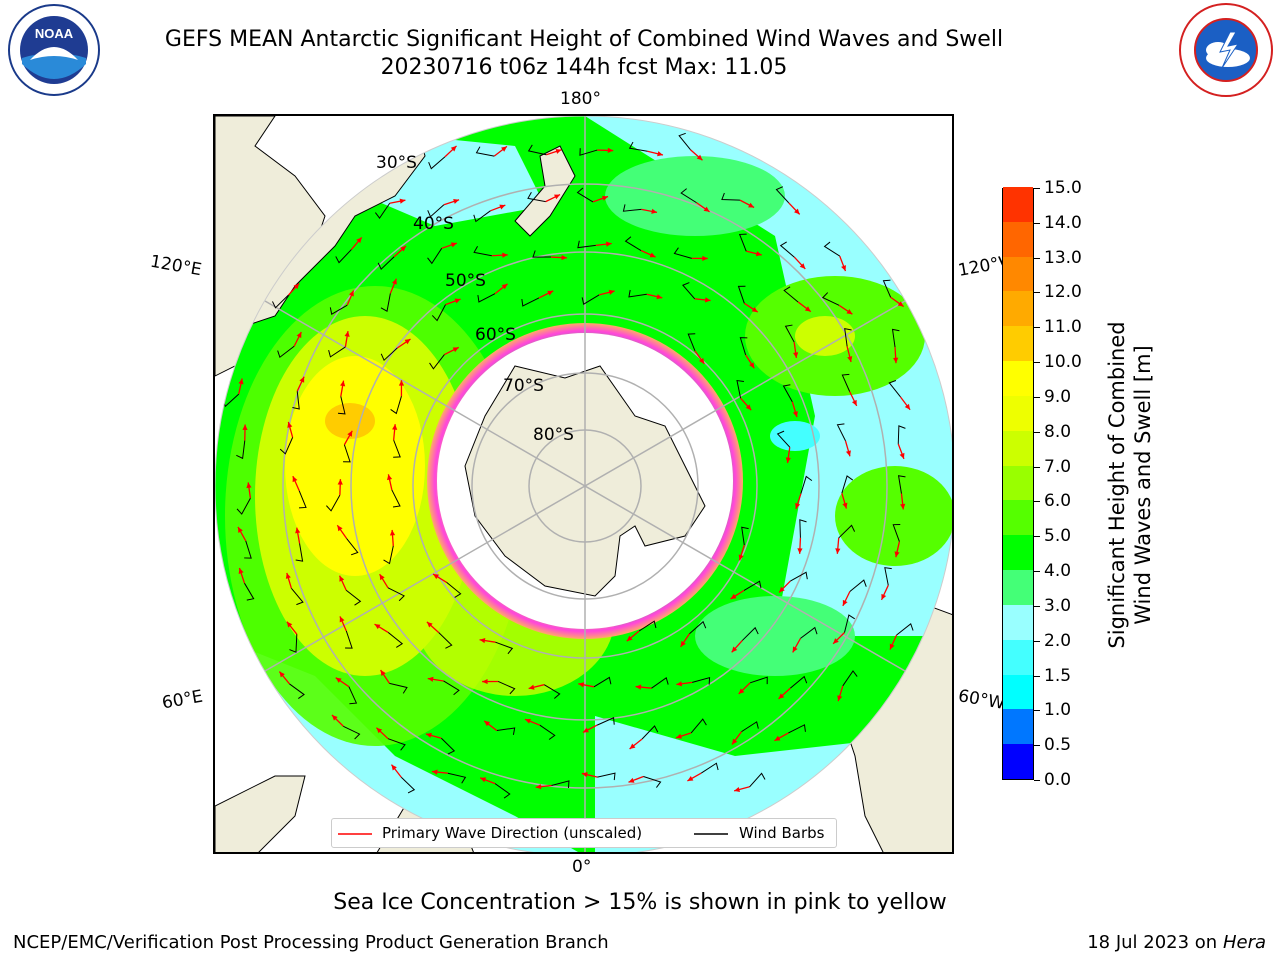 This screenshot has width=1280, height=960. What do you see at coordinates (1058, 605) in the screenshot?
I see `colorbar-tick-label: 3.0` at bounding box center [1058, 605].